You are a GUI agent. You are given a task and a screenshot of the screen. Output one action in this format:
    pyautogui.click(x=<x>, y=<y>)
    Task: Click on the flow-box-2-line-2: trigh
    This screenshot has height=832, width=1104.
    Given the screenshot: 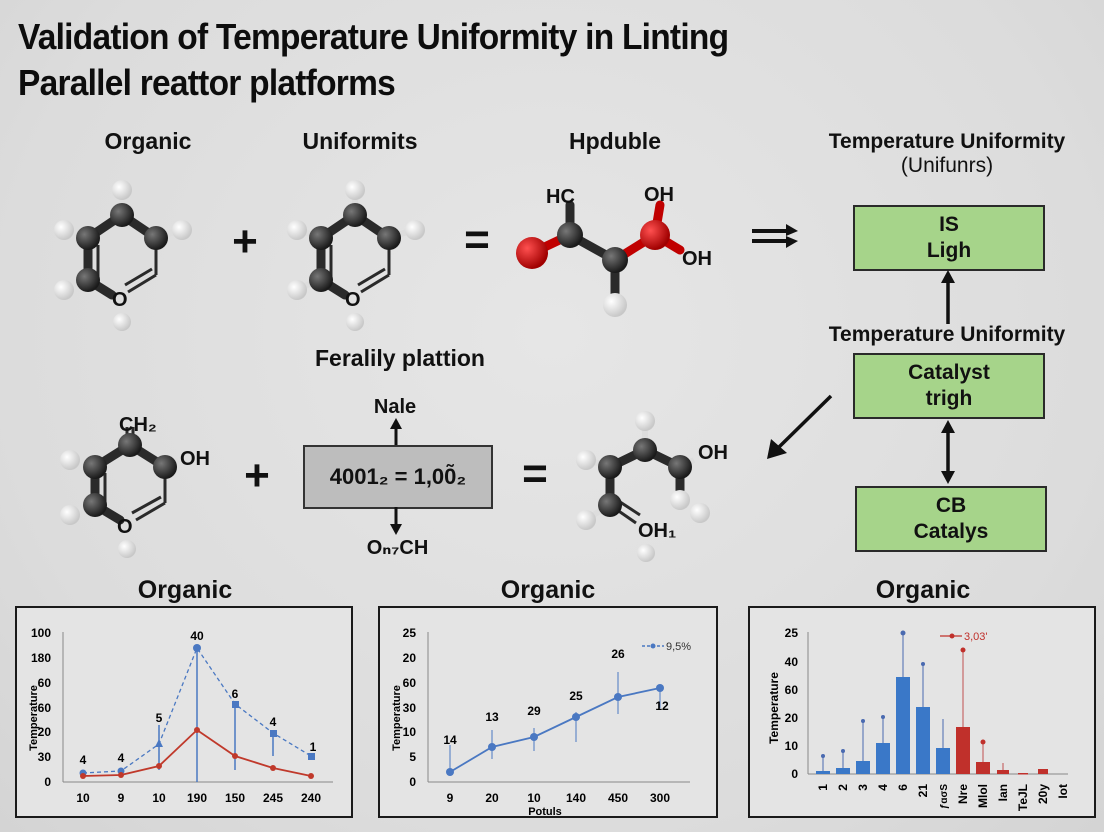 What is the action you would take?
    pyautogui.click(x=949, y=398)
    